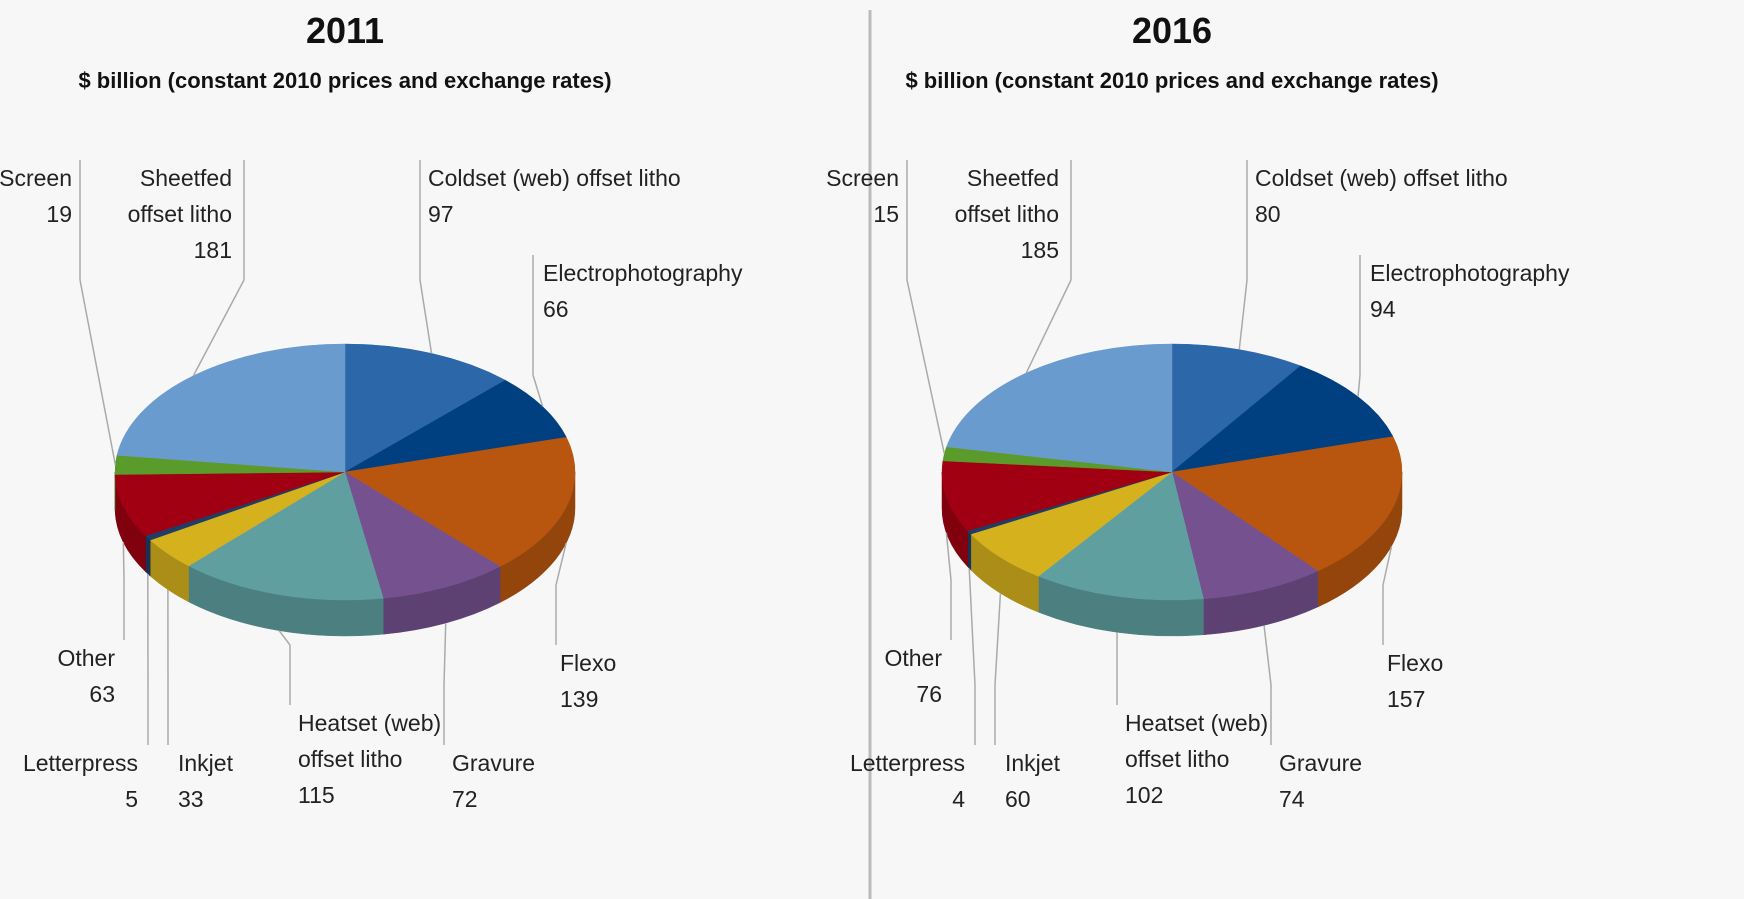 This screenshot has width=1744, height=899. Describe the element at coordinates (635, 681) in the screenshot. I see `slice-label: Flexo 139` at that location.